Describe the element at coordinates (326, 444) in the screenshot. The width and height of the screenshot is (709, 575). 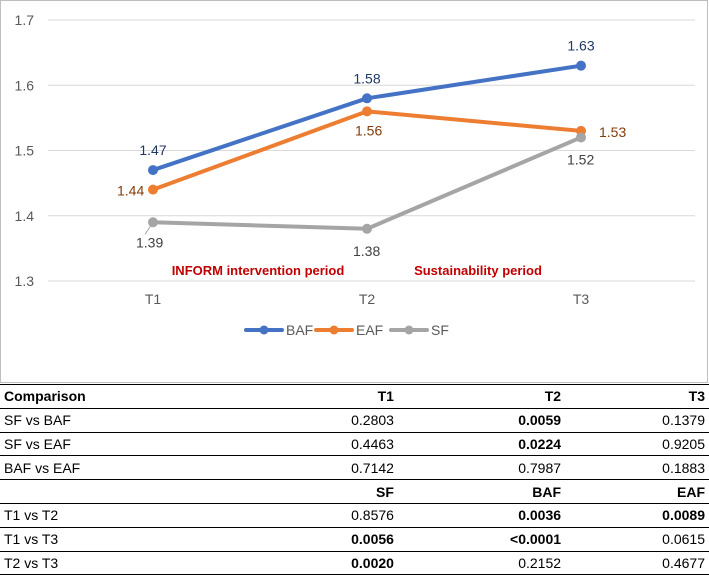
I see `table-cell: 0.4463` at that location.